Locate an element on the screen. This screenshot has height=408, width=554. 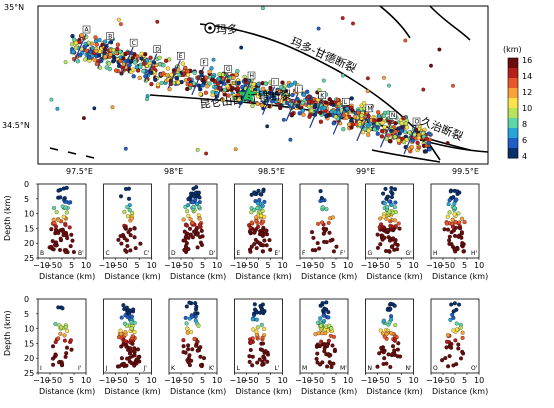
y-tick-label: 15 is located at coordinates (29, 228).